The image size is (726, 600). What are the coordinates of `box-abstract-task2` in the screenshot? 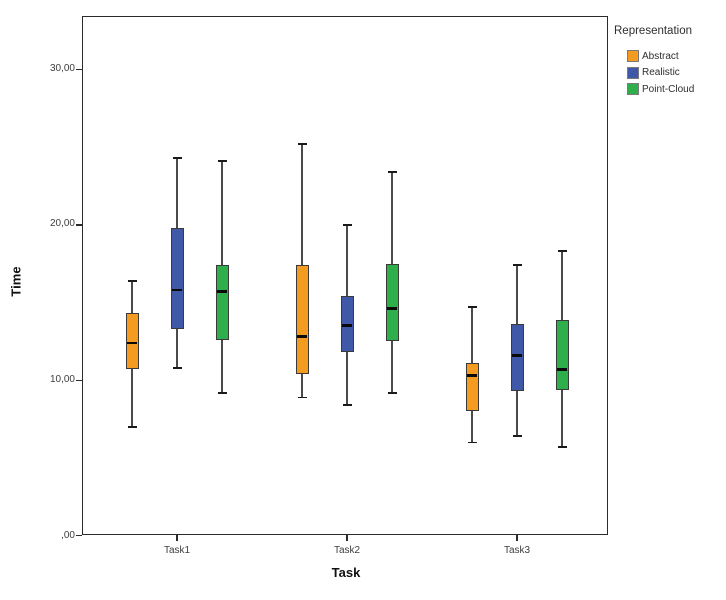 It's located at (302, 320).